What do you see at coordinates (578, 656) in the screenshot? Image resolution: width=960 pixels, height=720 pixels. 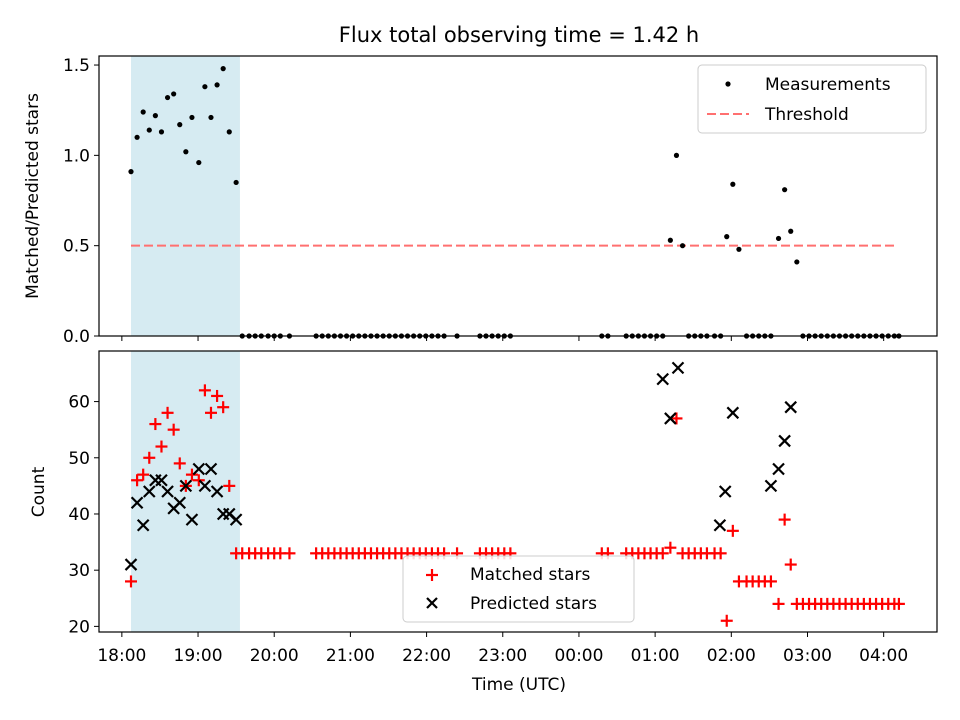 I see `bottom-x-tick-label: 00:00` at bounding box center [578, 656].